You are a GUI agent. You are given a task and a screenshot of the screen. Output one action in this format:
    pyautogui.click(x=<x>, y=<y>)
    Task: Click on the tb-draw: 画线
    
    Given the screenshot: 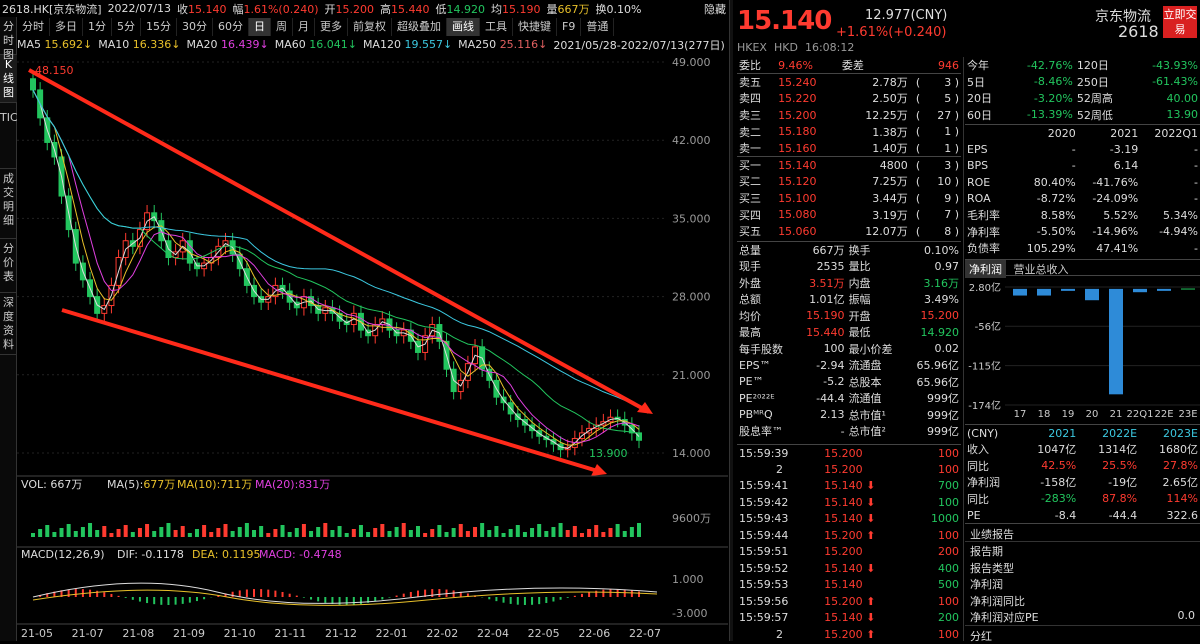 What is the action you would take?
    pyautogui.click(x=463, y=27)
    